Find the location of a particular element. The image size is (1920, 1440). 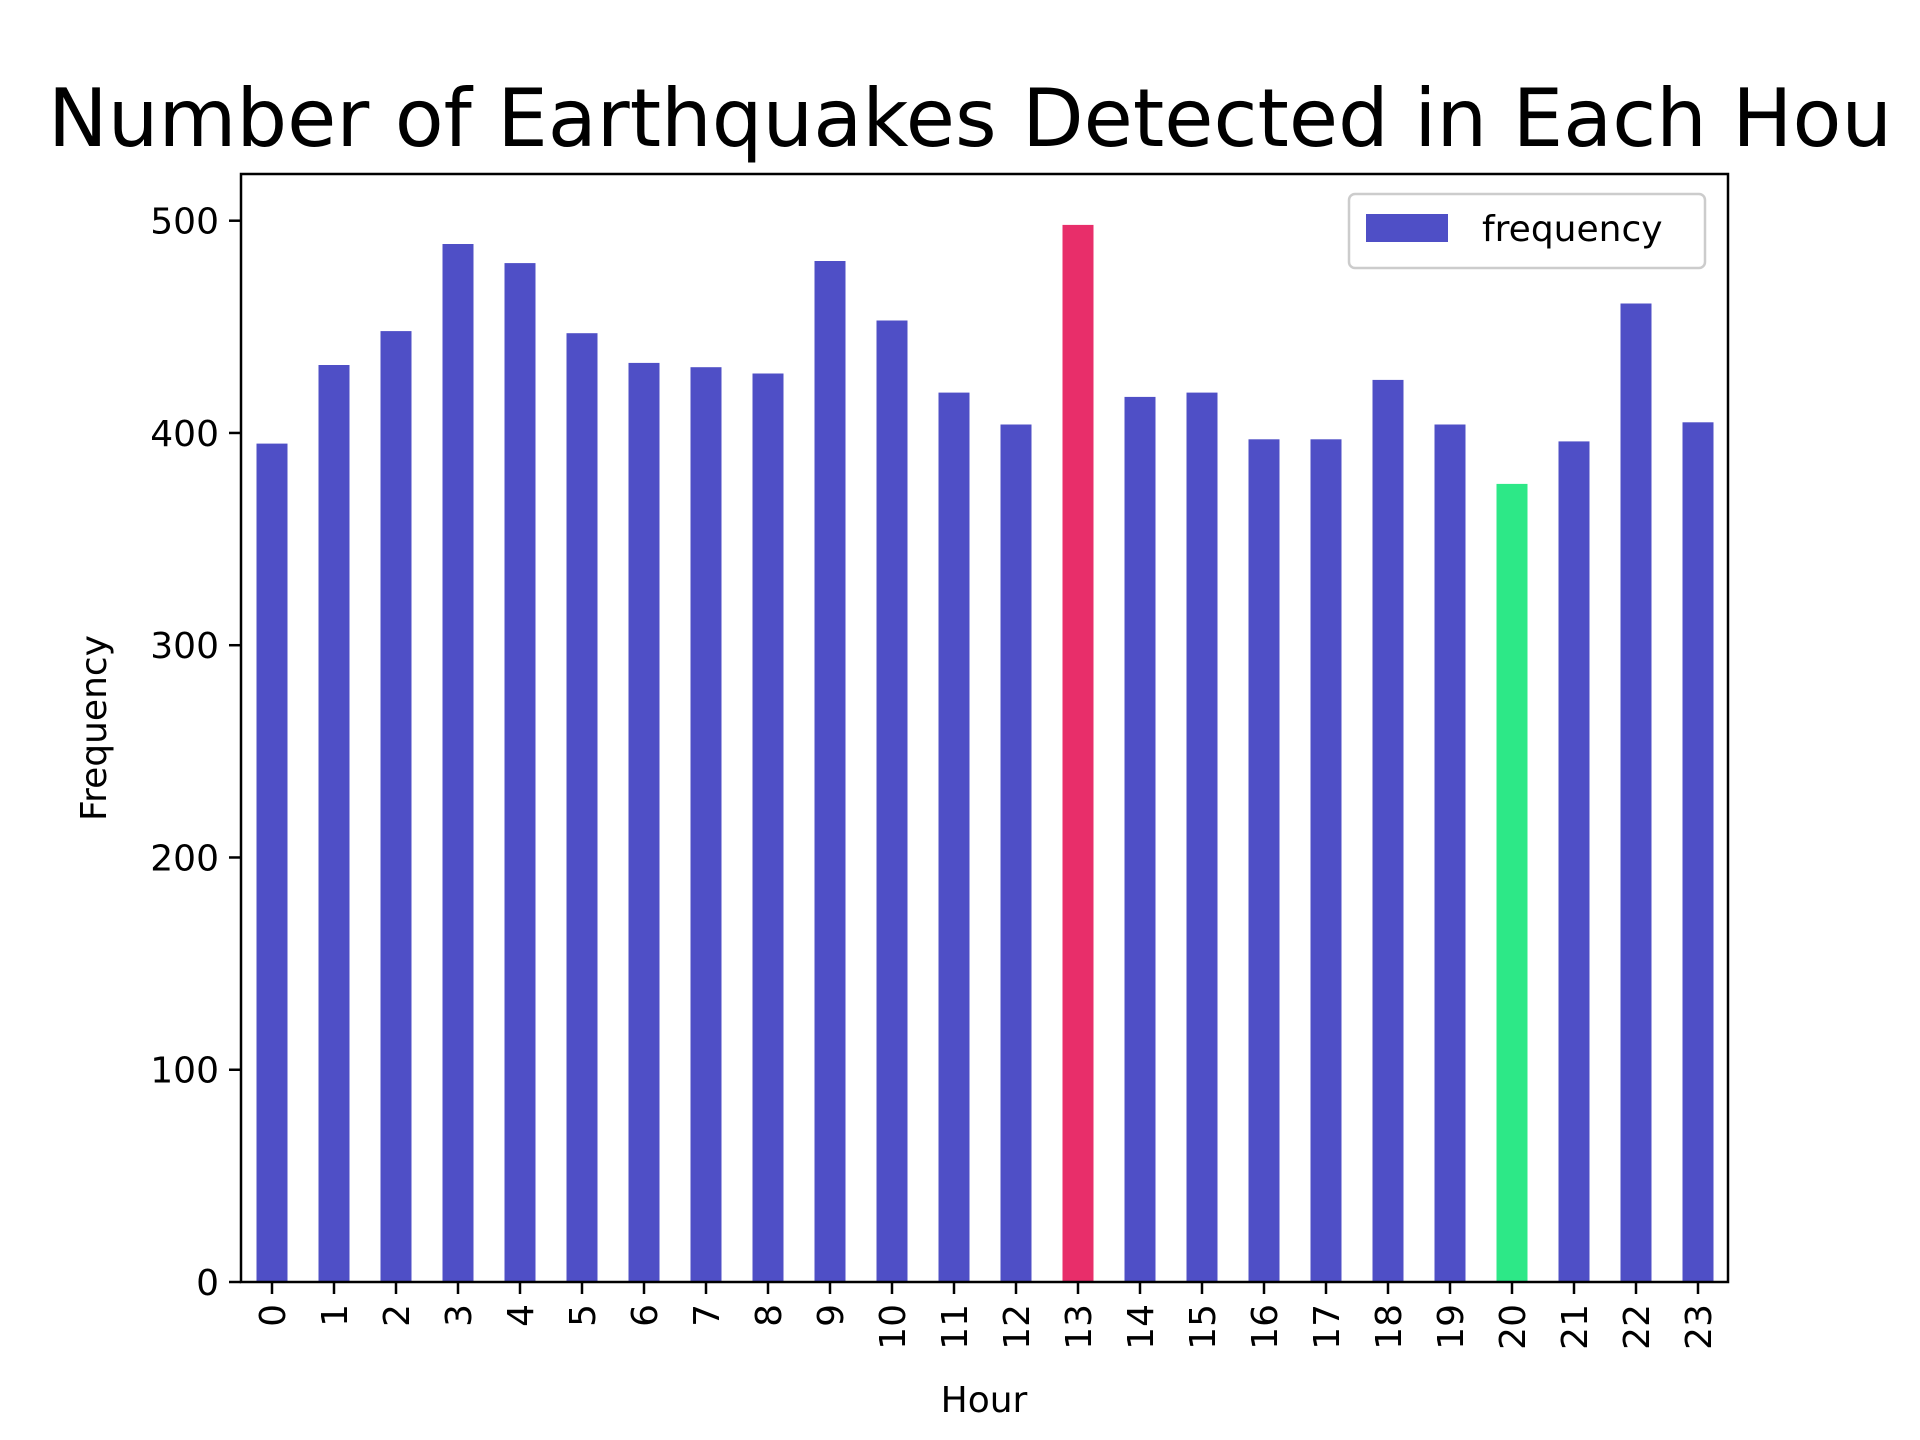

y-tick-label: 300 is located at coordinates (184, 646).